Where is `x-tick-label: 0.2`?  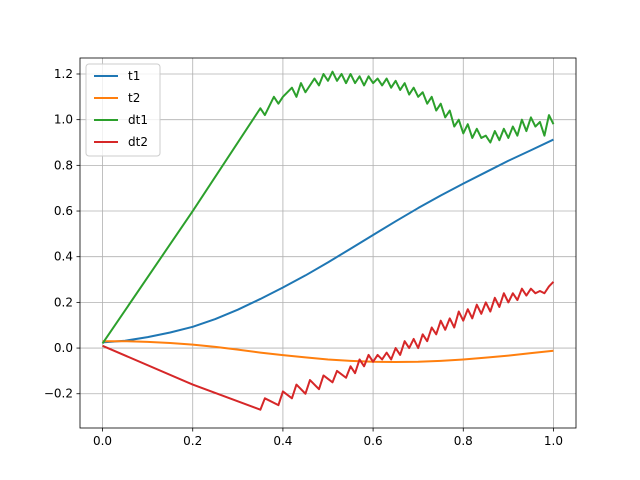 x-tick-label: 0.2 is located at coordinates (192, 441).